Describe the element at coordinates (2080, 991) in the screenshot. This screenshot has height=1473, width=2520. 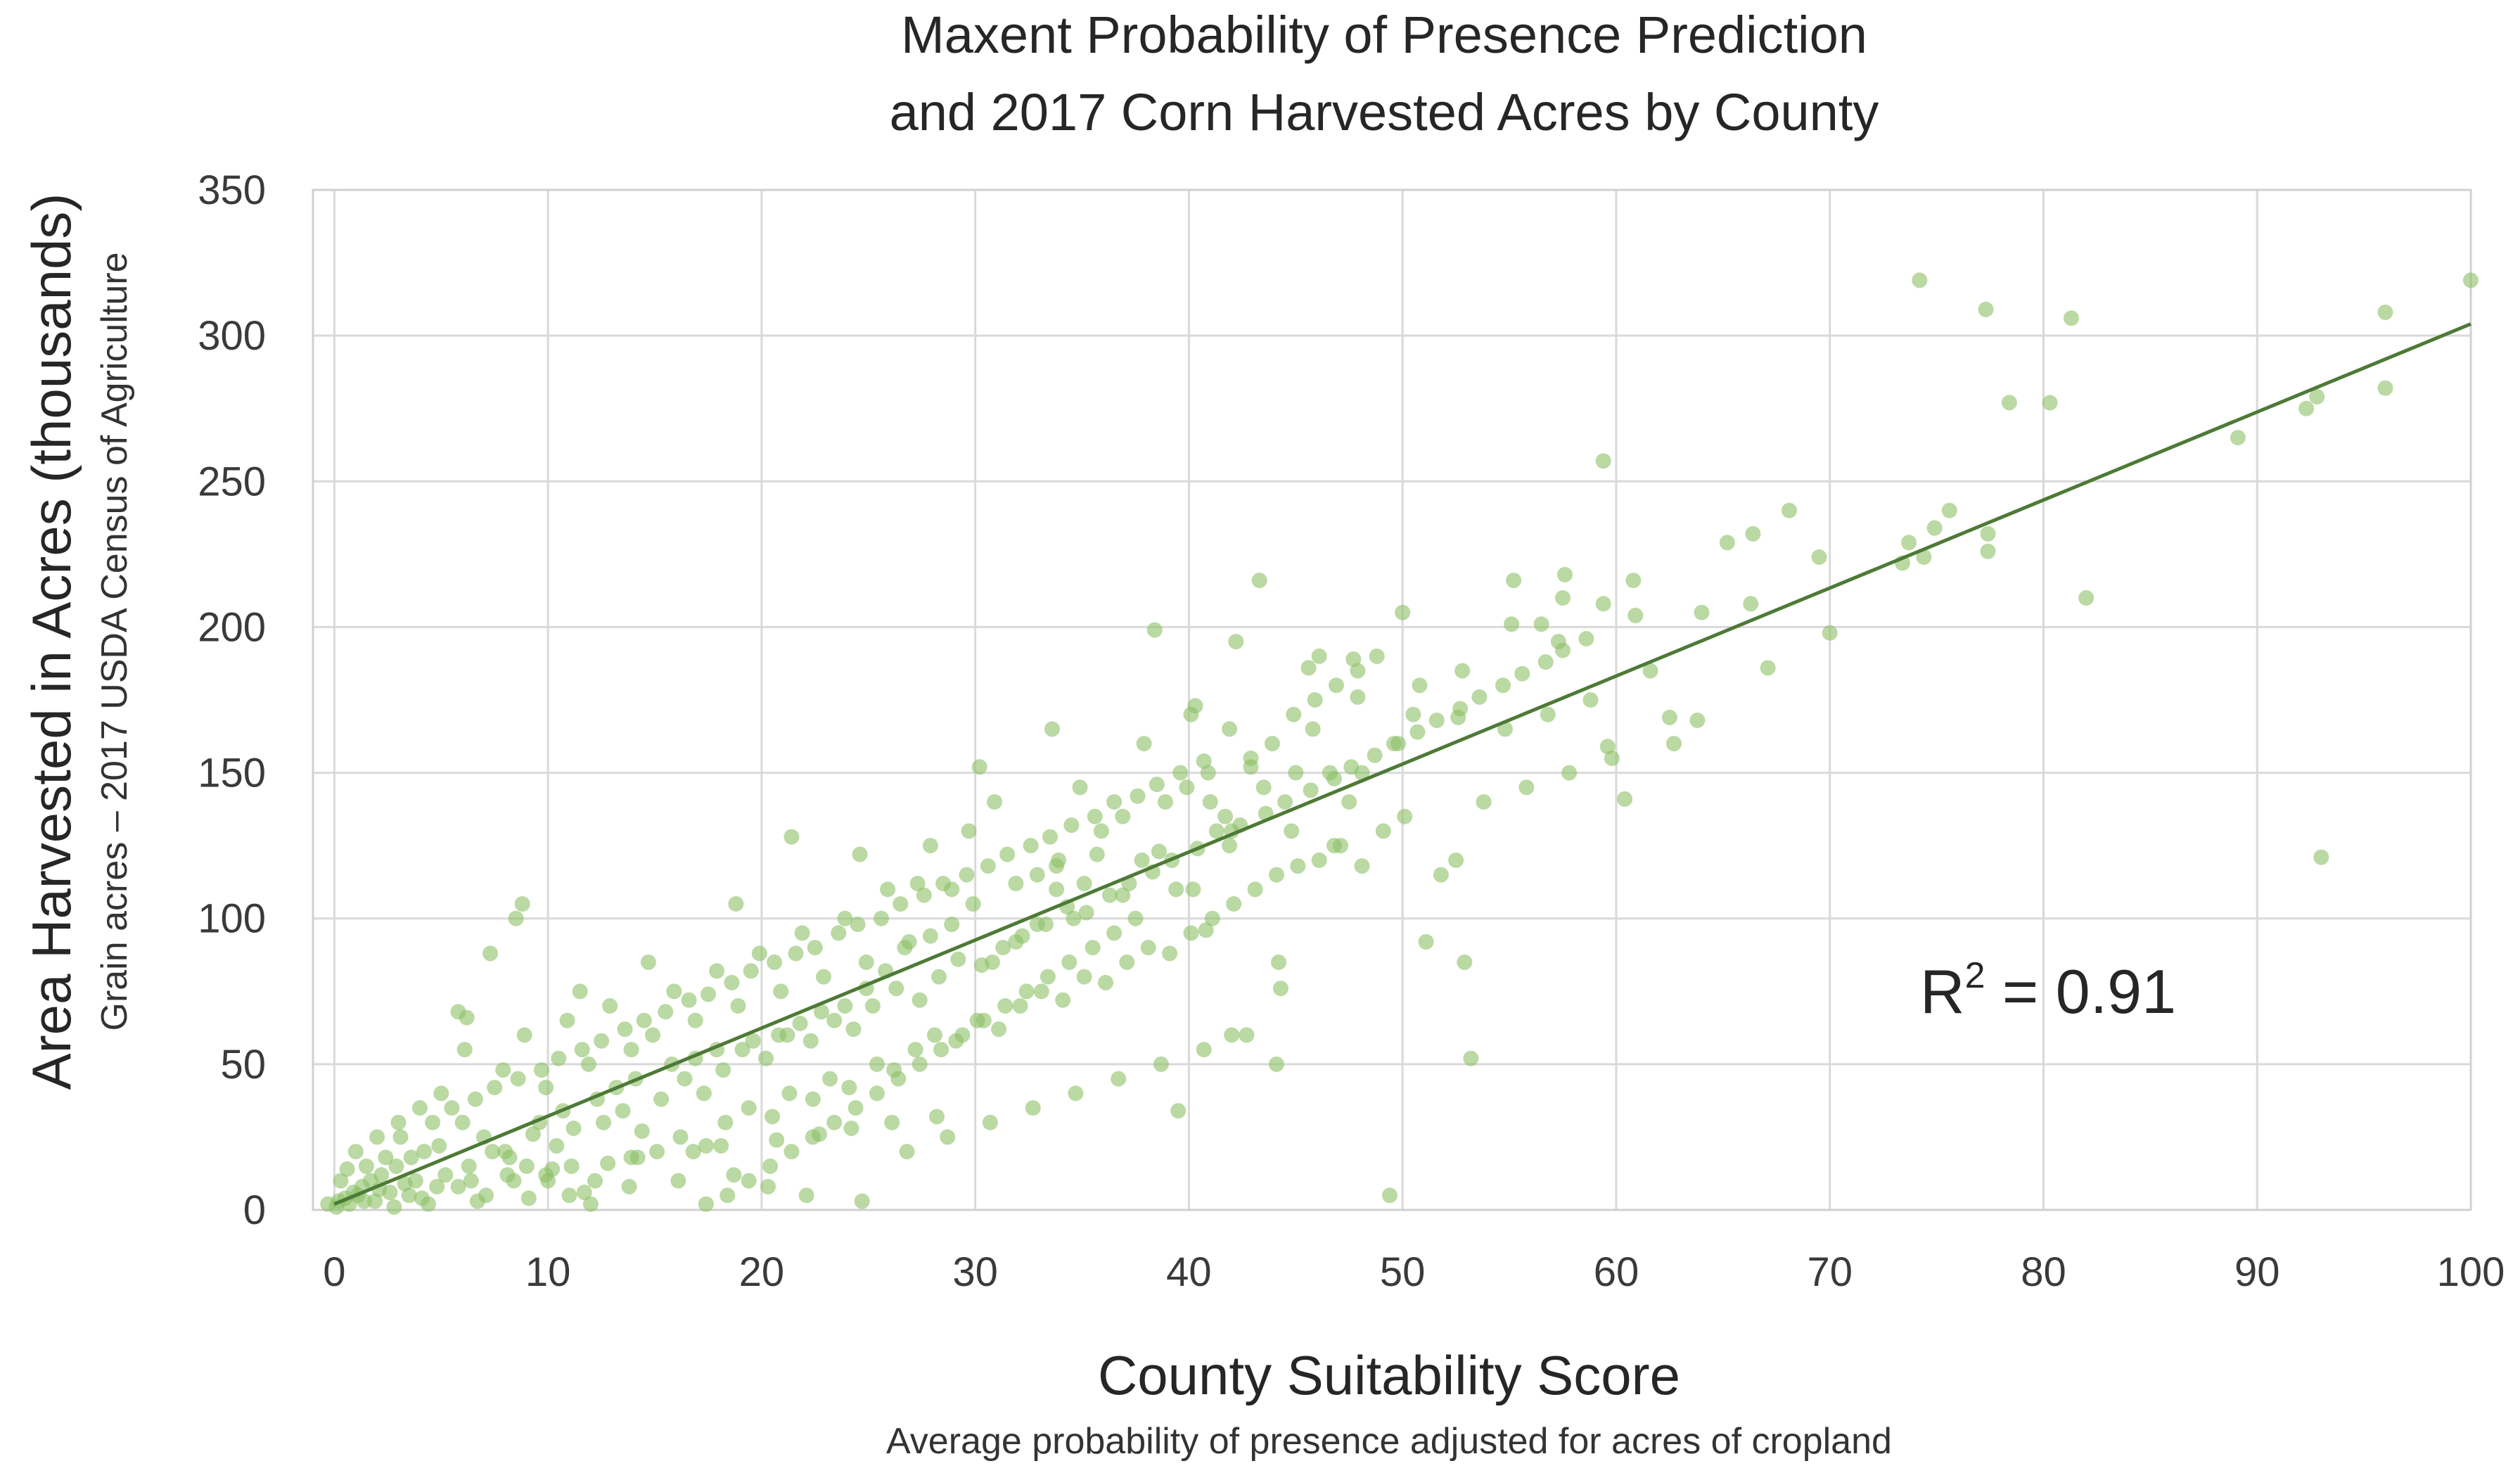
I see `r-squared-value: = 0.91` at that location.